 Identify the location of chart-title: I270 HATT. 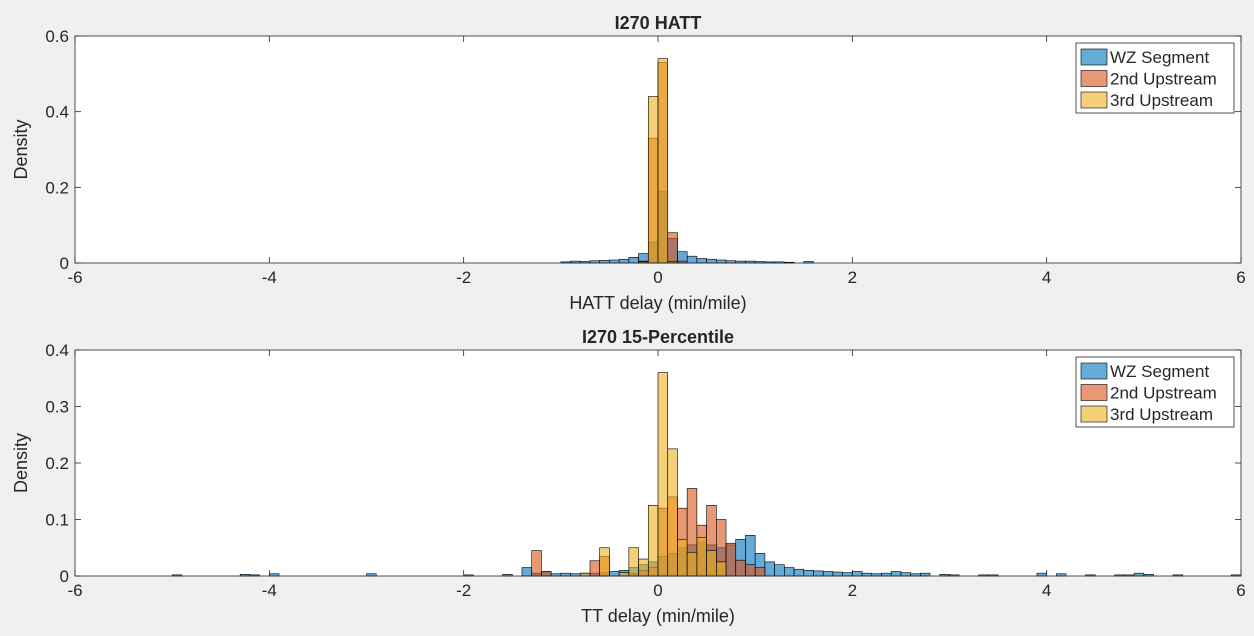
(658, 23).